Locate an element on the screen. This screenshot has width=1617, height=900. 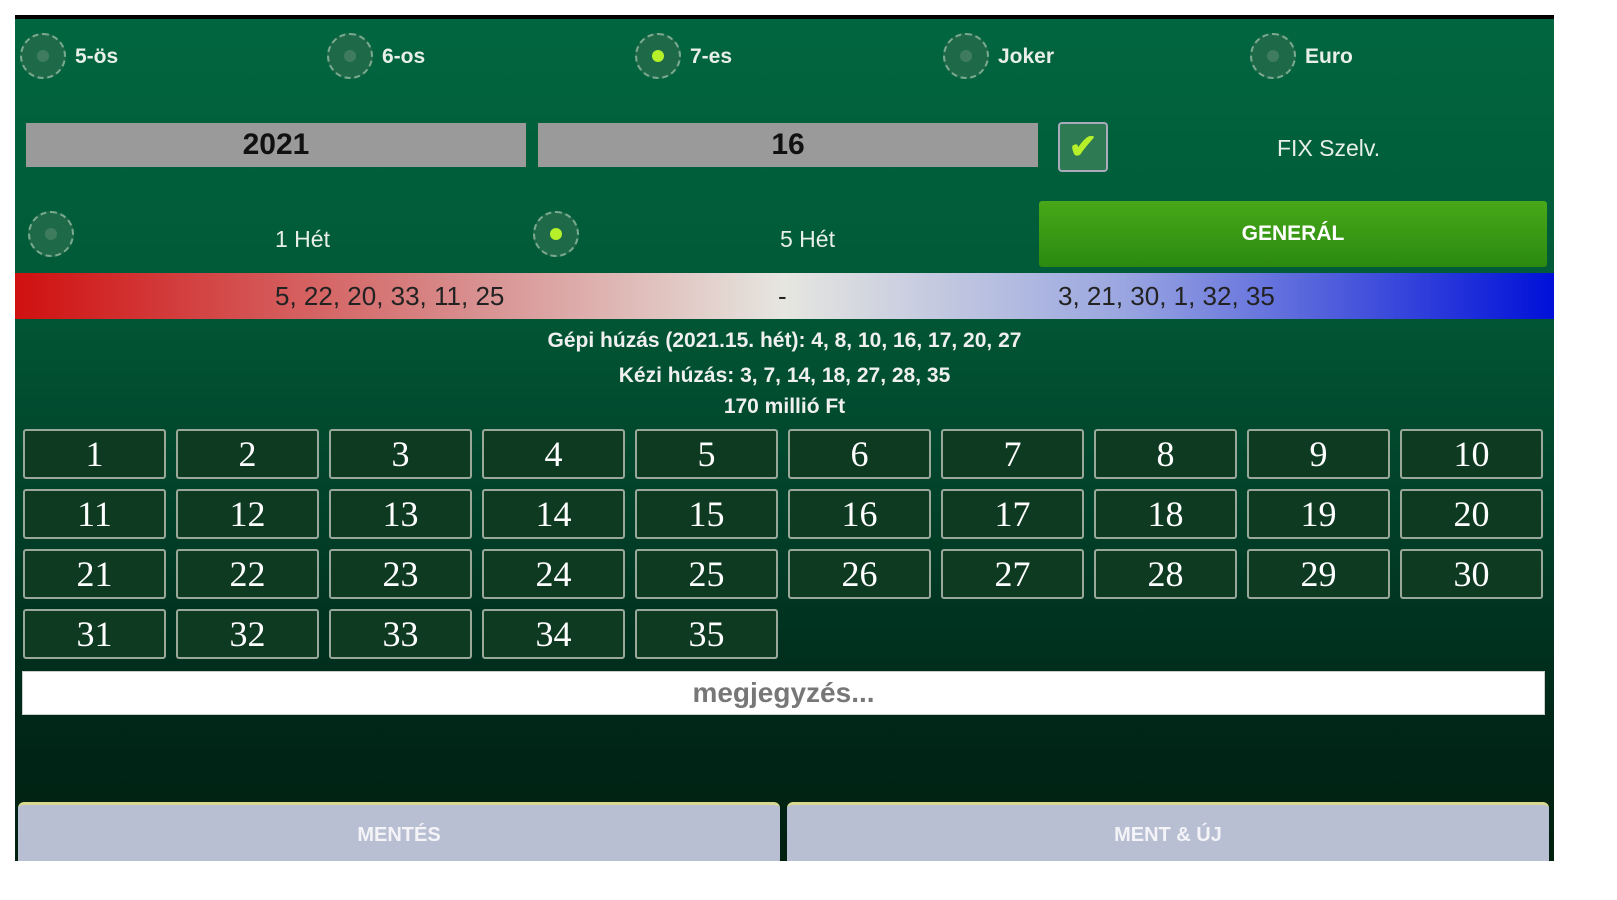
number-button: 31 is located at coordinates (94, 634).